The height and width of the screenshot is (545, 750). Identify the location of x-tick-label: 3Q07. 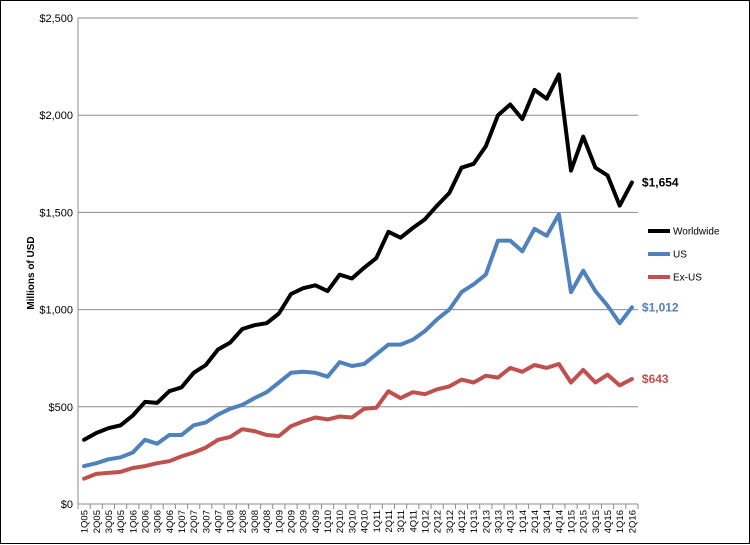
(206, 521).